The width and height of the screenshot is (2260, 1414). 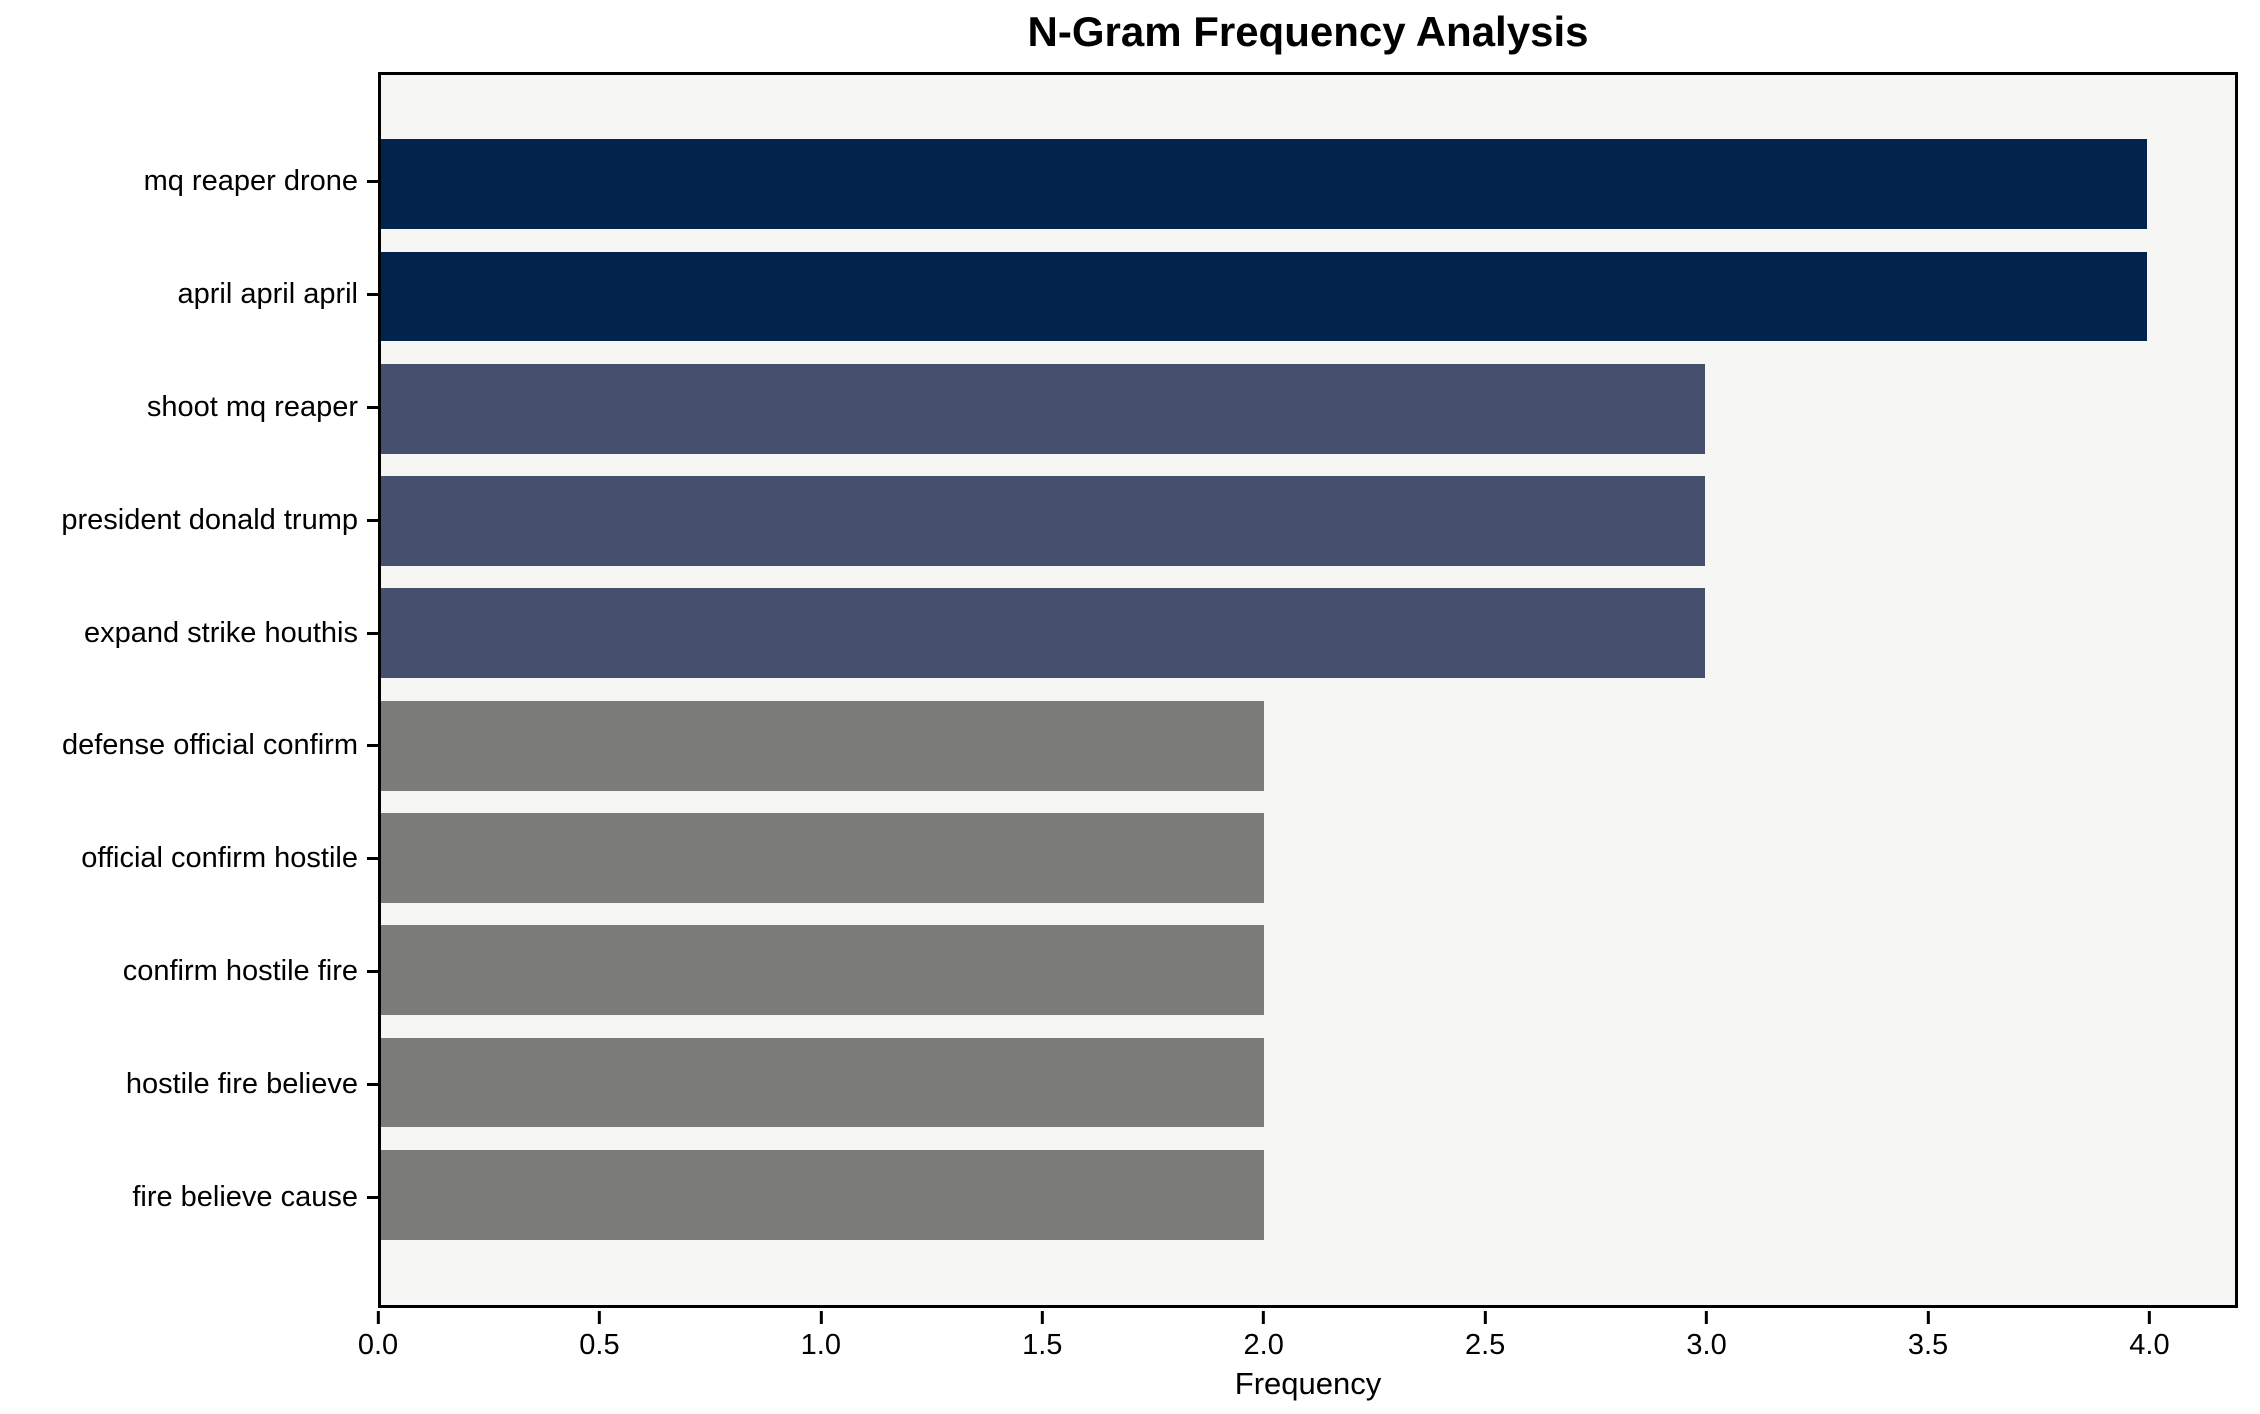 What do you see at coordinates (209, 519) in the screenshot?
I see `y-tick-label: president donald trump` at bounding box center [209, 519].